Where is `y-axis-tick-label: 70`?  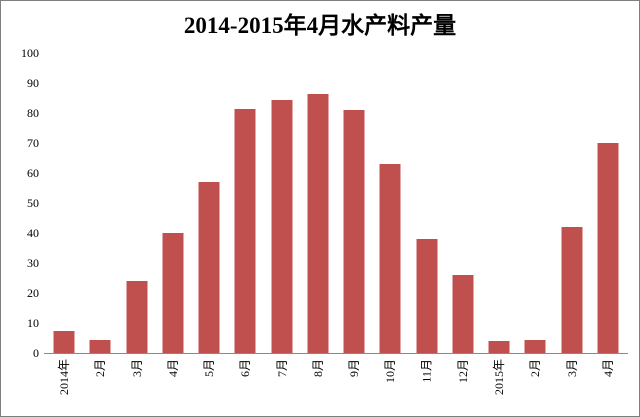
y-axis-tick-label: 70 is located at coordinates (33, 143).